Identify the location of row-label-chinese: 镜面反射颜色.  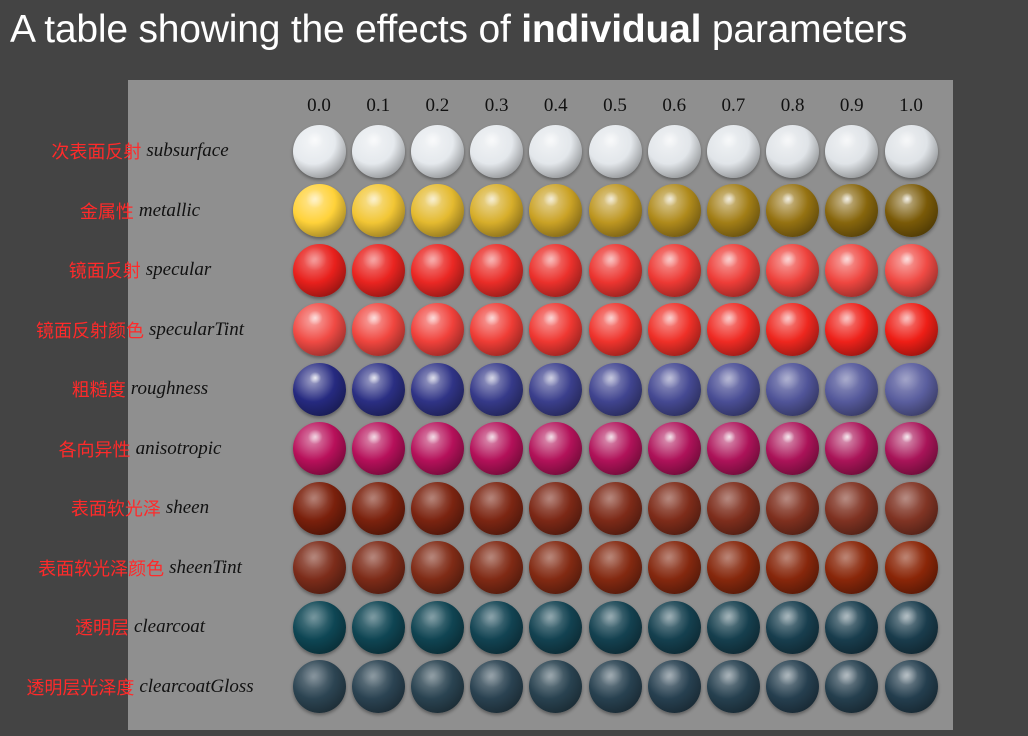
(89, 331).